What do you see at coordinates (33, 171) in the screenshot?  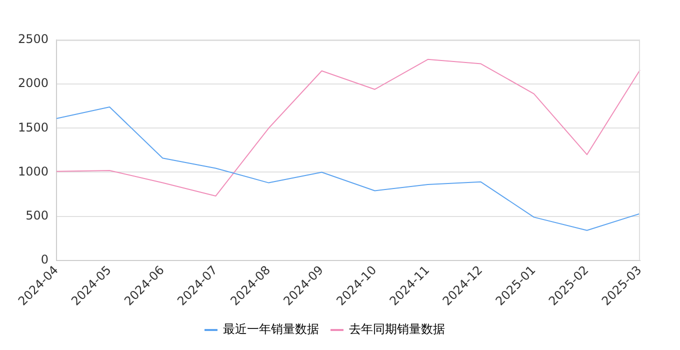 I see `y-tick-label: 1000` at bounding box center [33, 171].